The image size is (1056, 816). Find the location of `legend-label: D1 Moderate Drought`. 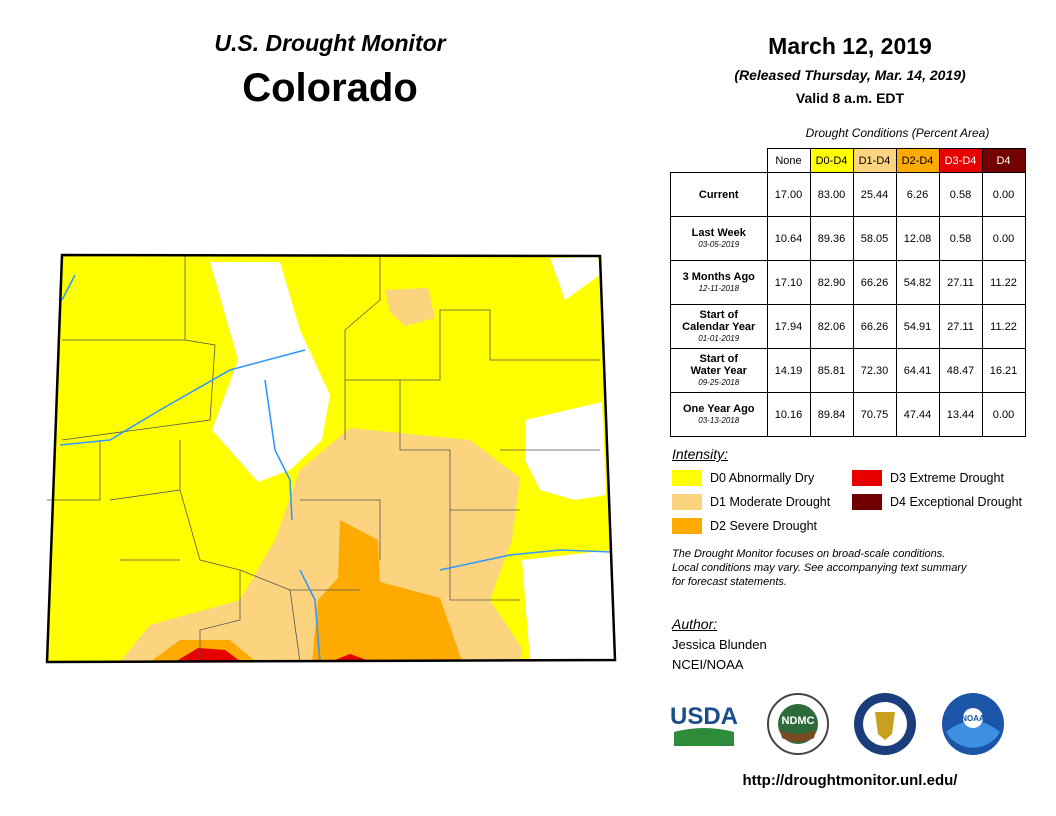

legend-label: D1 Moderate Drought is located at coordinates (770, 502).